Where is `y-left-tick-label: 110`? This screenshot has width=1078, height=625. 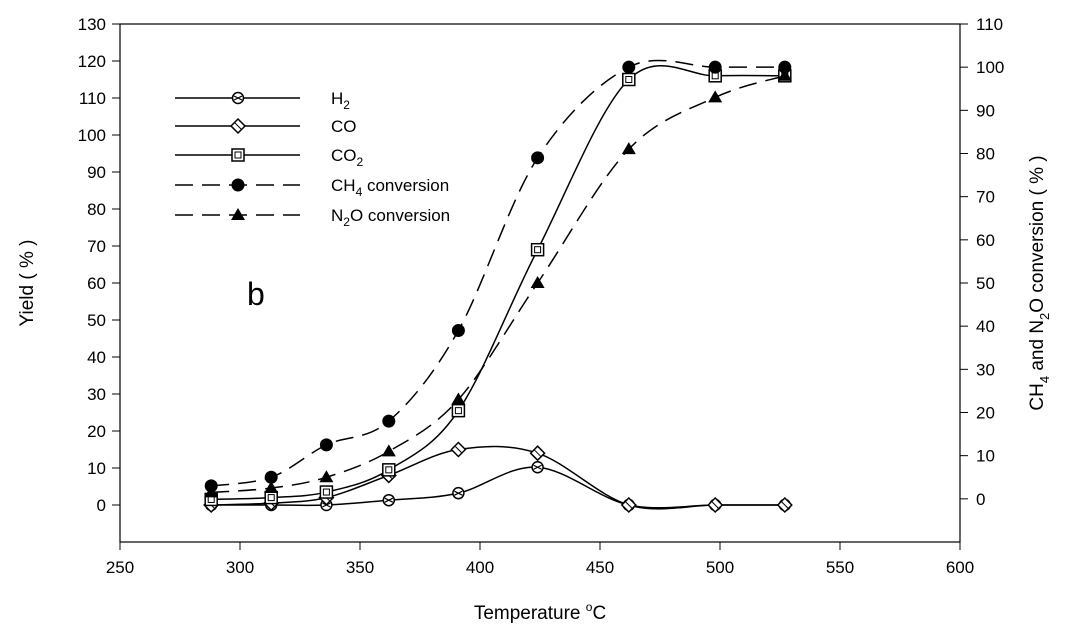 y-left-tick-label: 110 is located at coordinates (92, 98).